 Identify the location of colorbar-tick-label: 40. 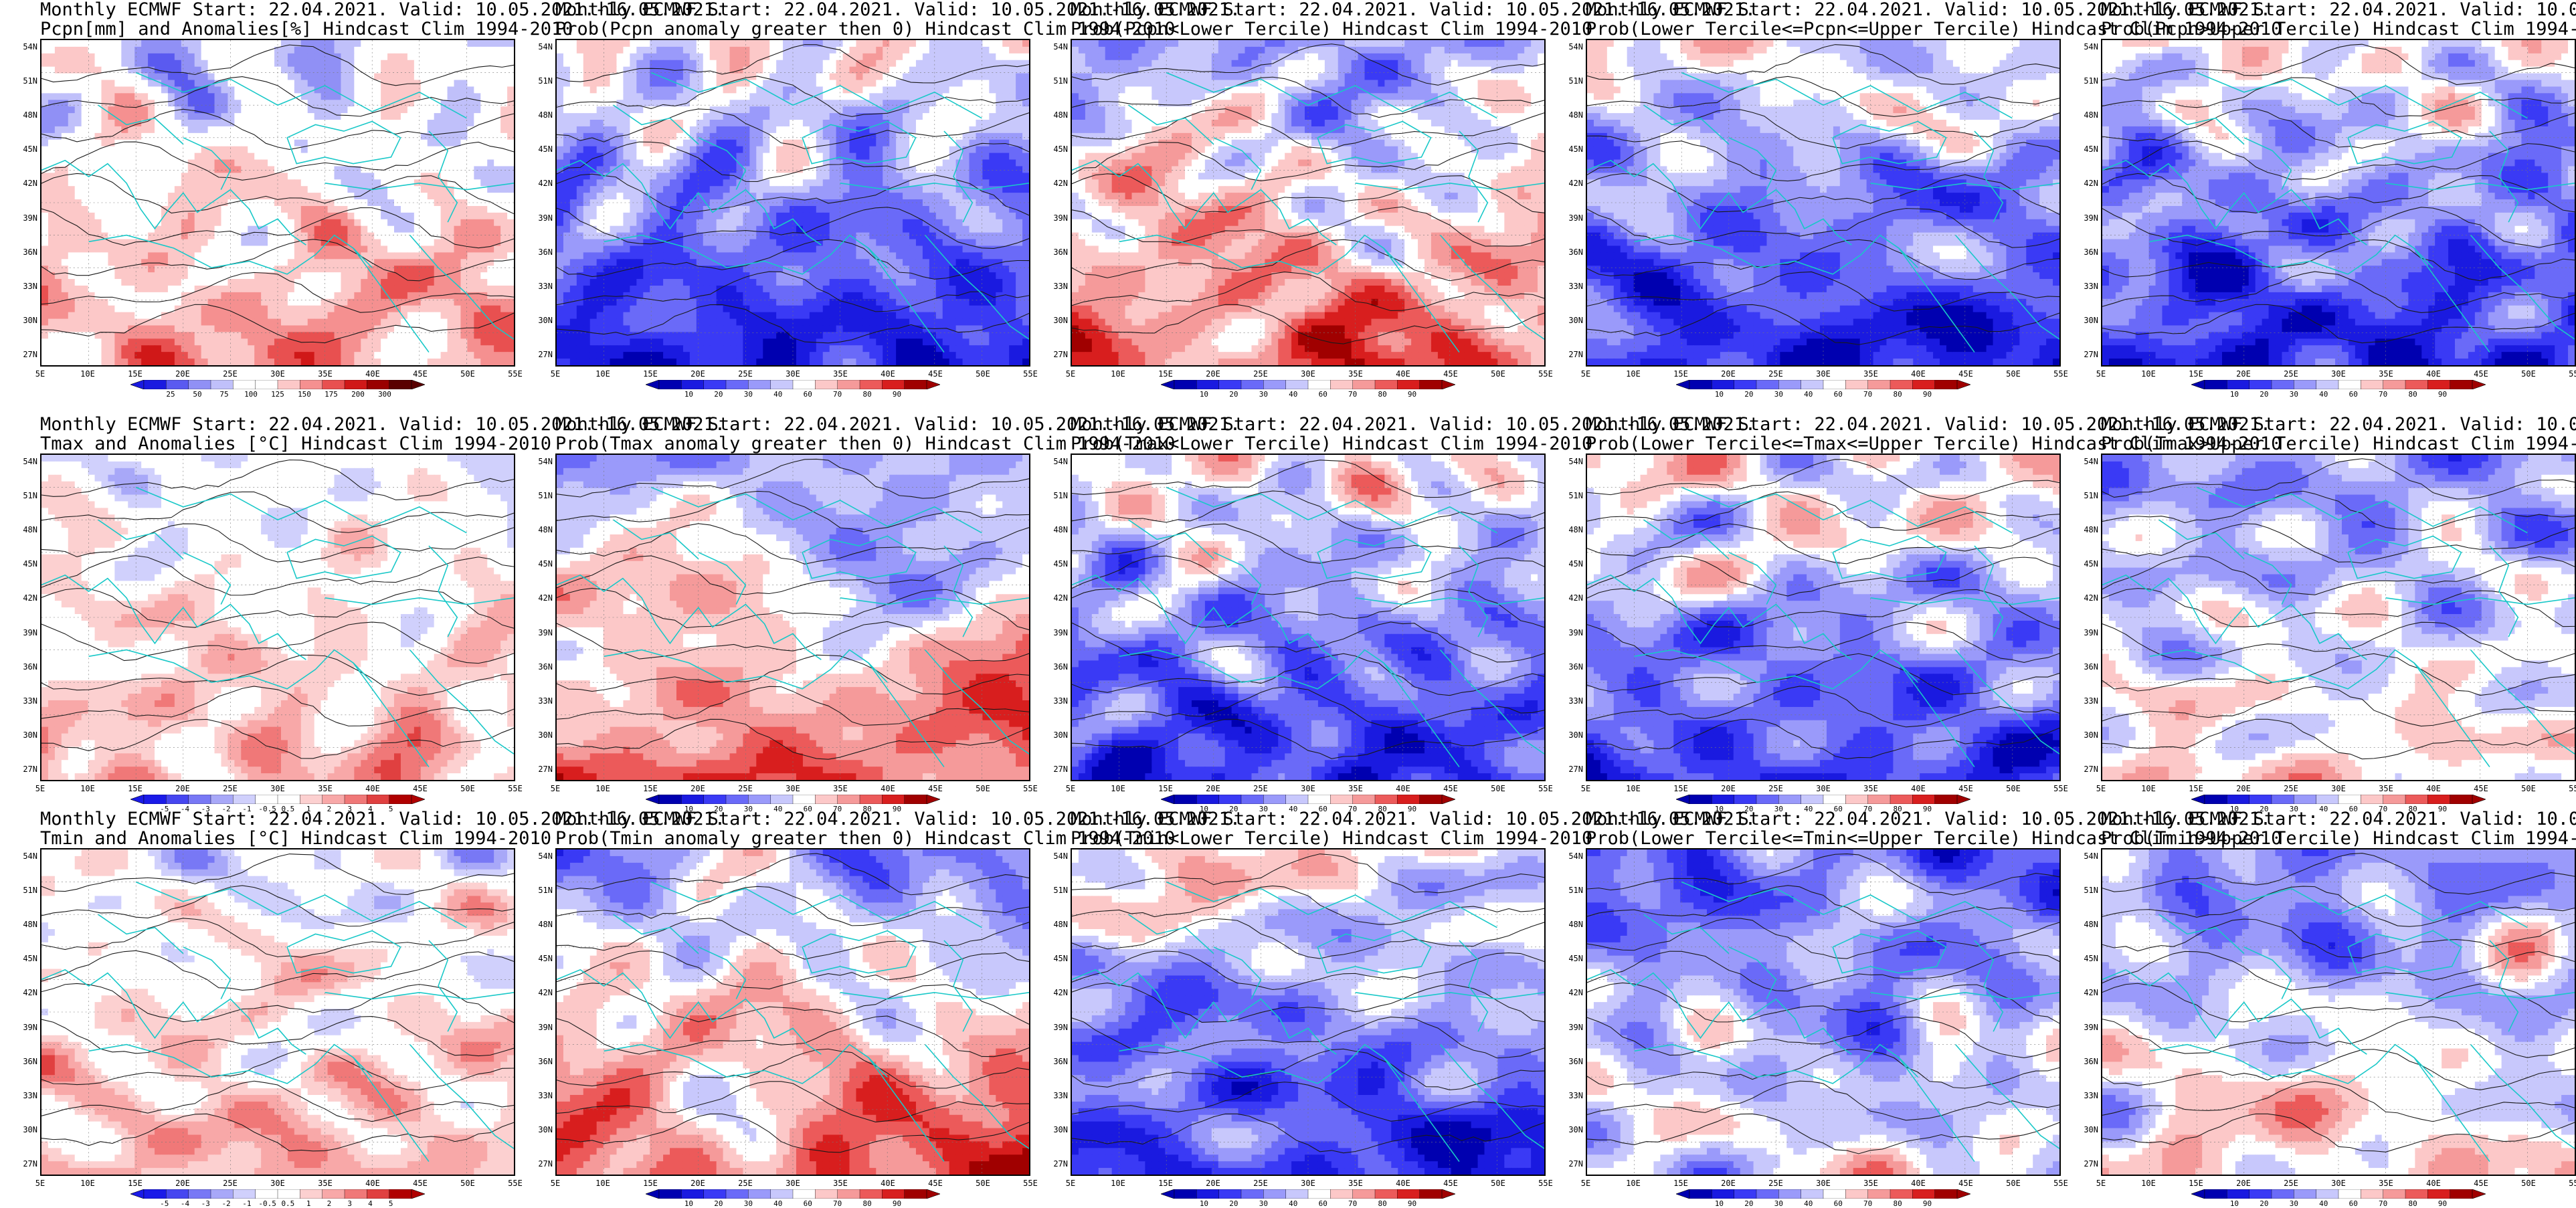
(1809, 394).